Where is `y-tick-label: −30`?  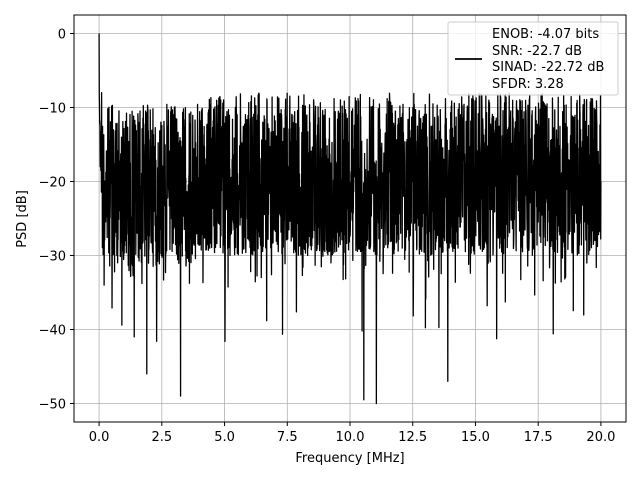
y-tick-label: −30 is located at coordinates (52, 257).